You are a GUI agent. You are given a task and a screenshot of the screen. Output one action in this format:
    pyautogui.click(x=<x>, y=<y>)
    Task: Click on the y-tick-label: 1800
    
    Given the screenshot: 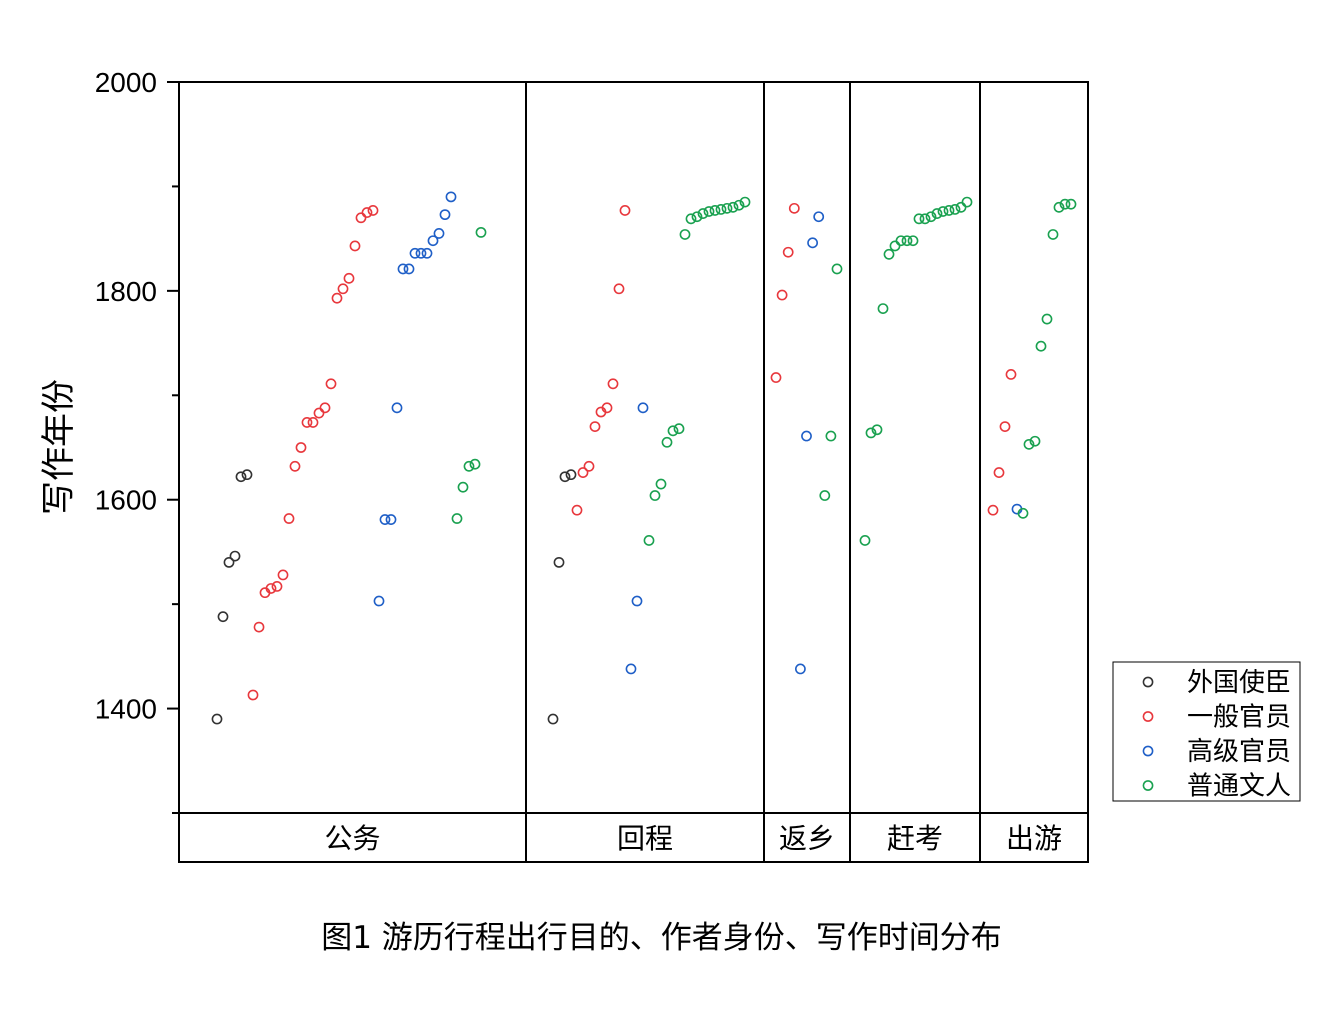 What is the action you would take?
    pyautogui.click(x=126, y=291)
    